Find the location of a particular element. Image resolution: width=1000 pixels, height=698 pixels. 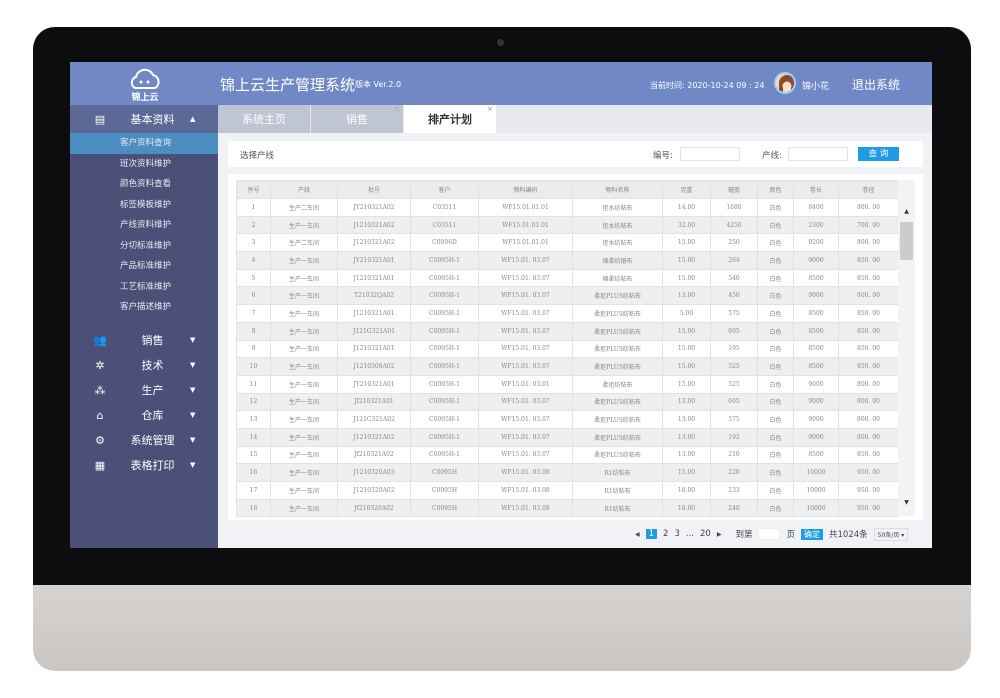

query-button: 查 询 is located at coordinates (878, 154).